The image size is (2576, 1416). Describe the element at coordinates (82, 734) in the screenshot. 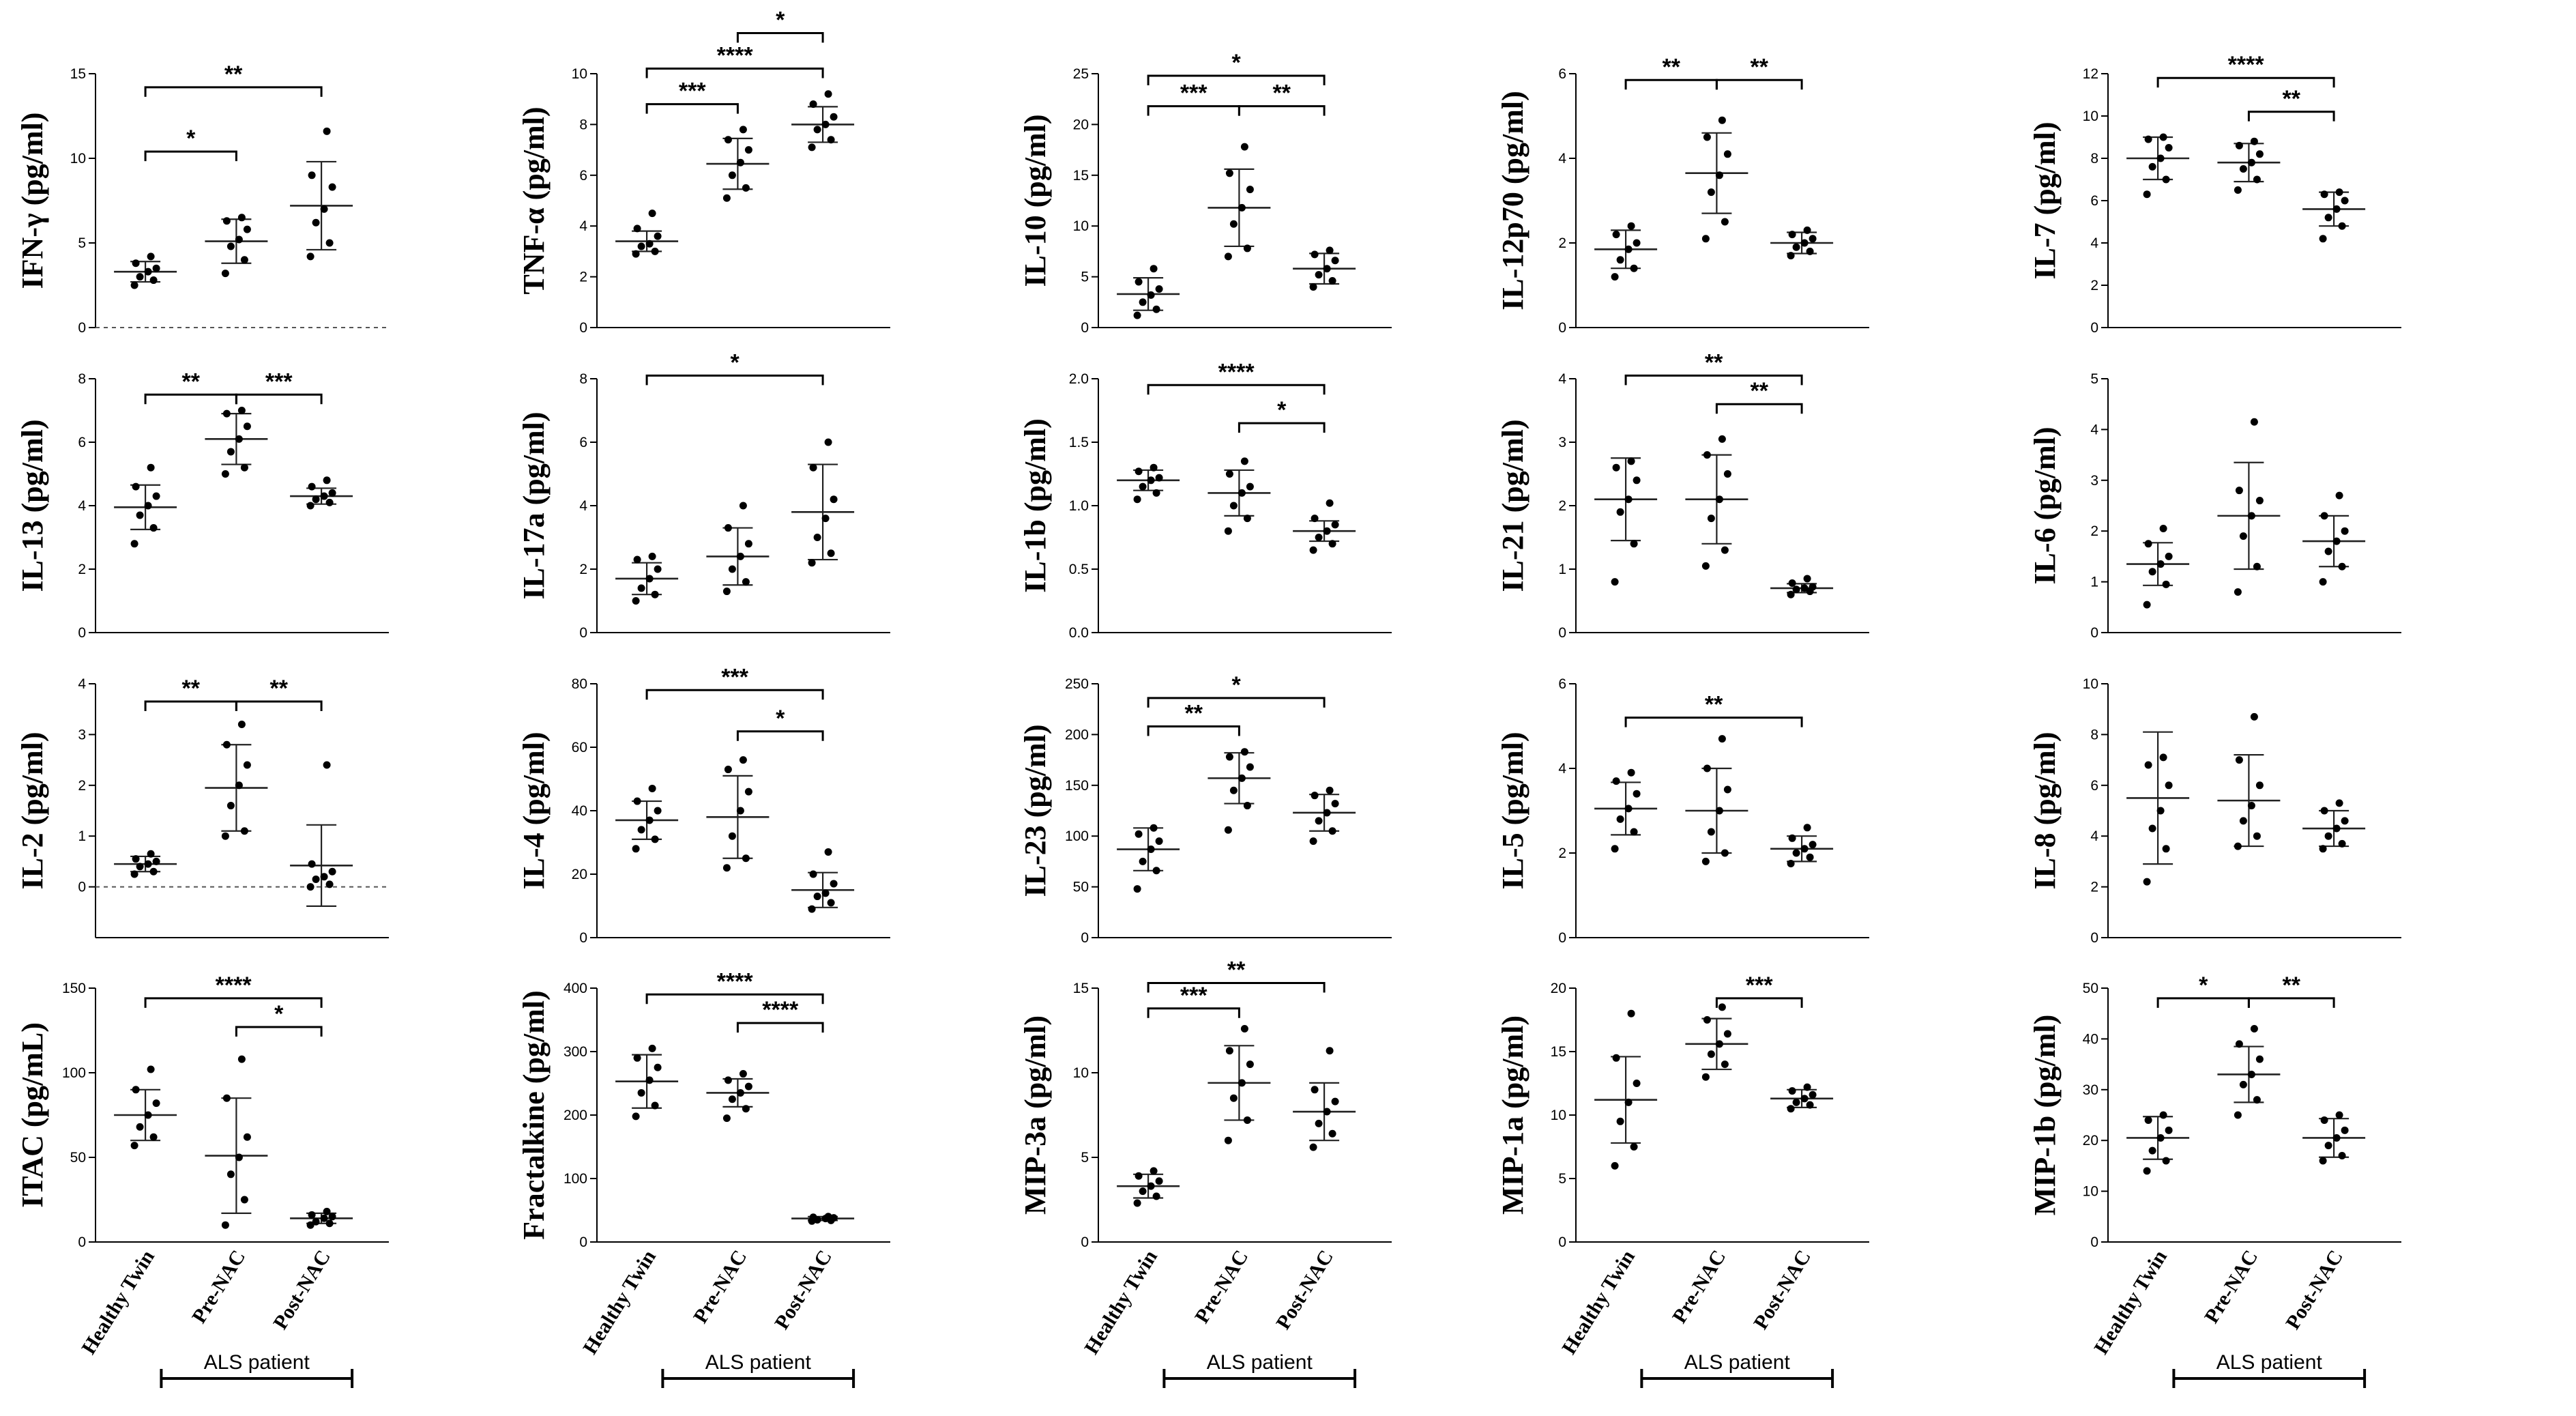

I see `y-tick-label: 3` at that location.